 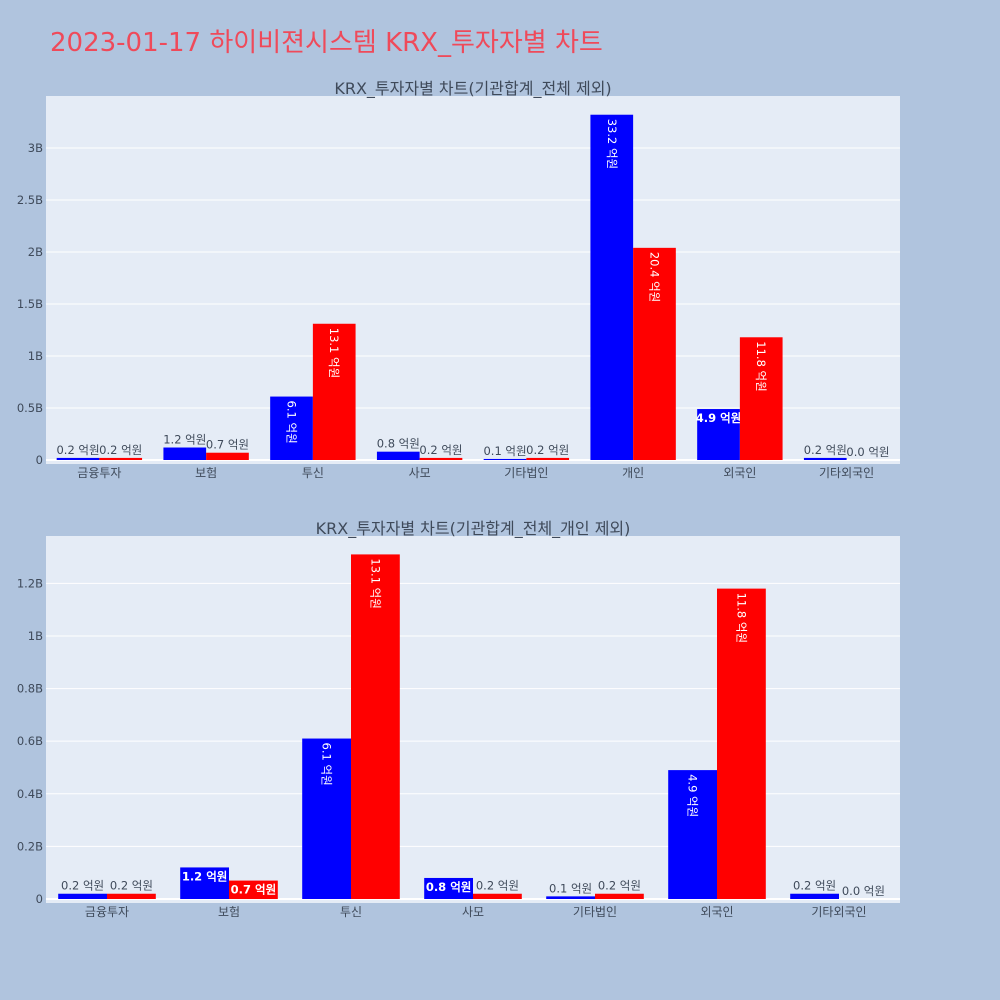 What do you see at coordinates (473, 529) in the screenshot?
I see `chart-title: KRX_투자자별 차트(기관합계_전체_개인 제외)` at bounding box center [473, 529].